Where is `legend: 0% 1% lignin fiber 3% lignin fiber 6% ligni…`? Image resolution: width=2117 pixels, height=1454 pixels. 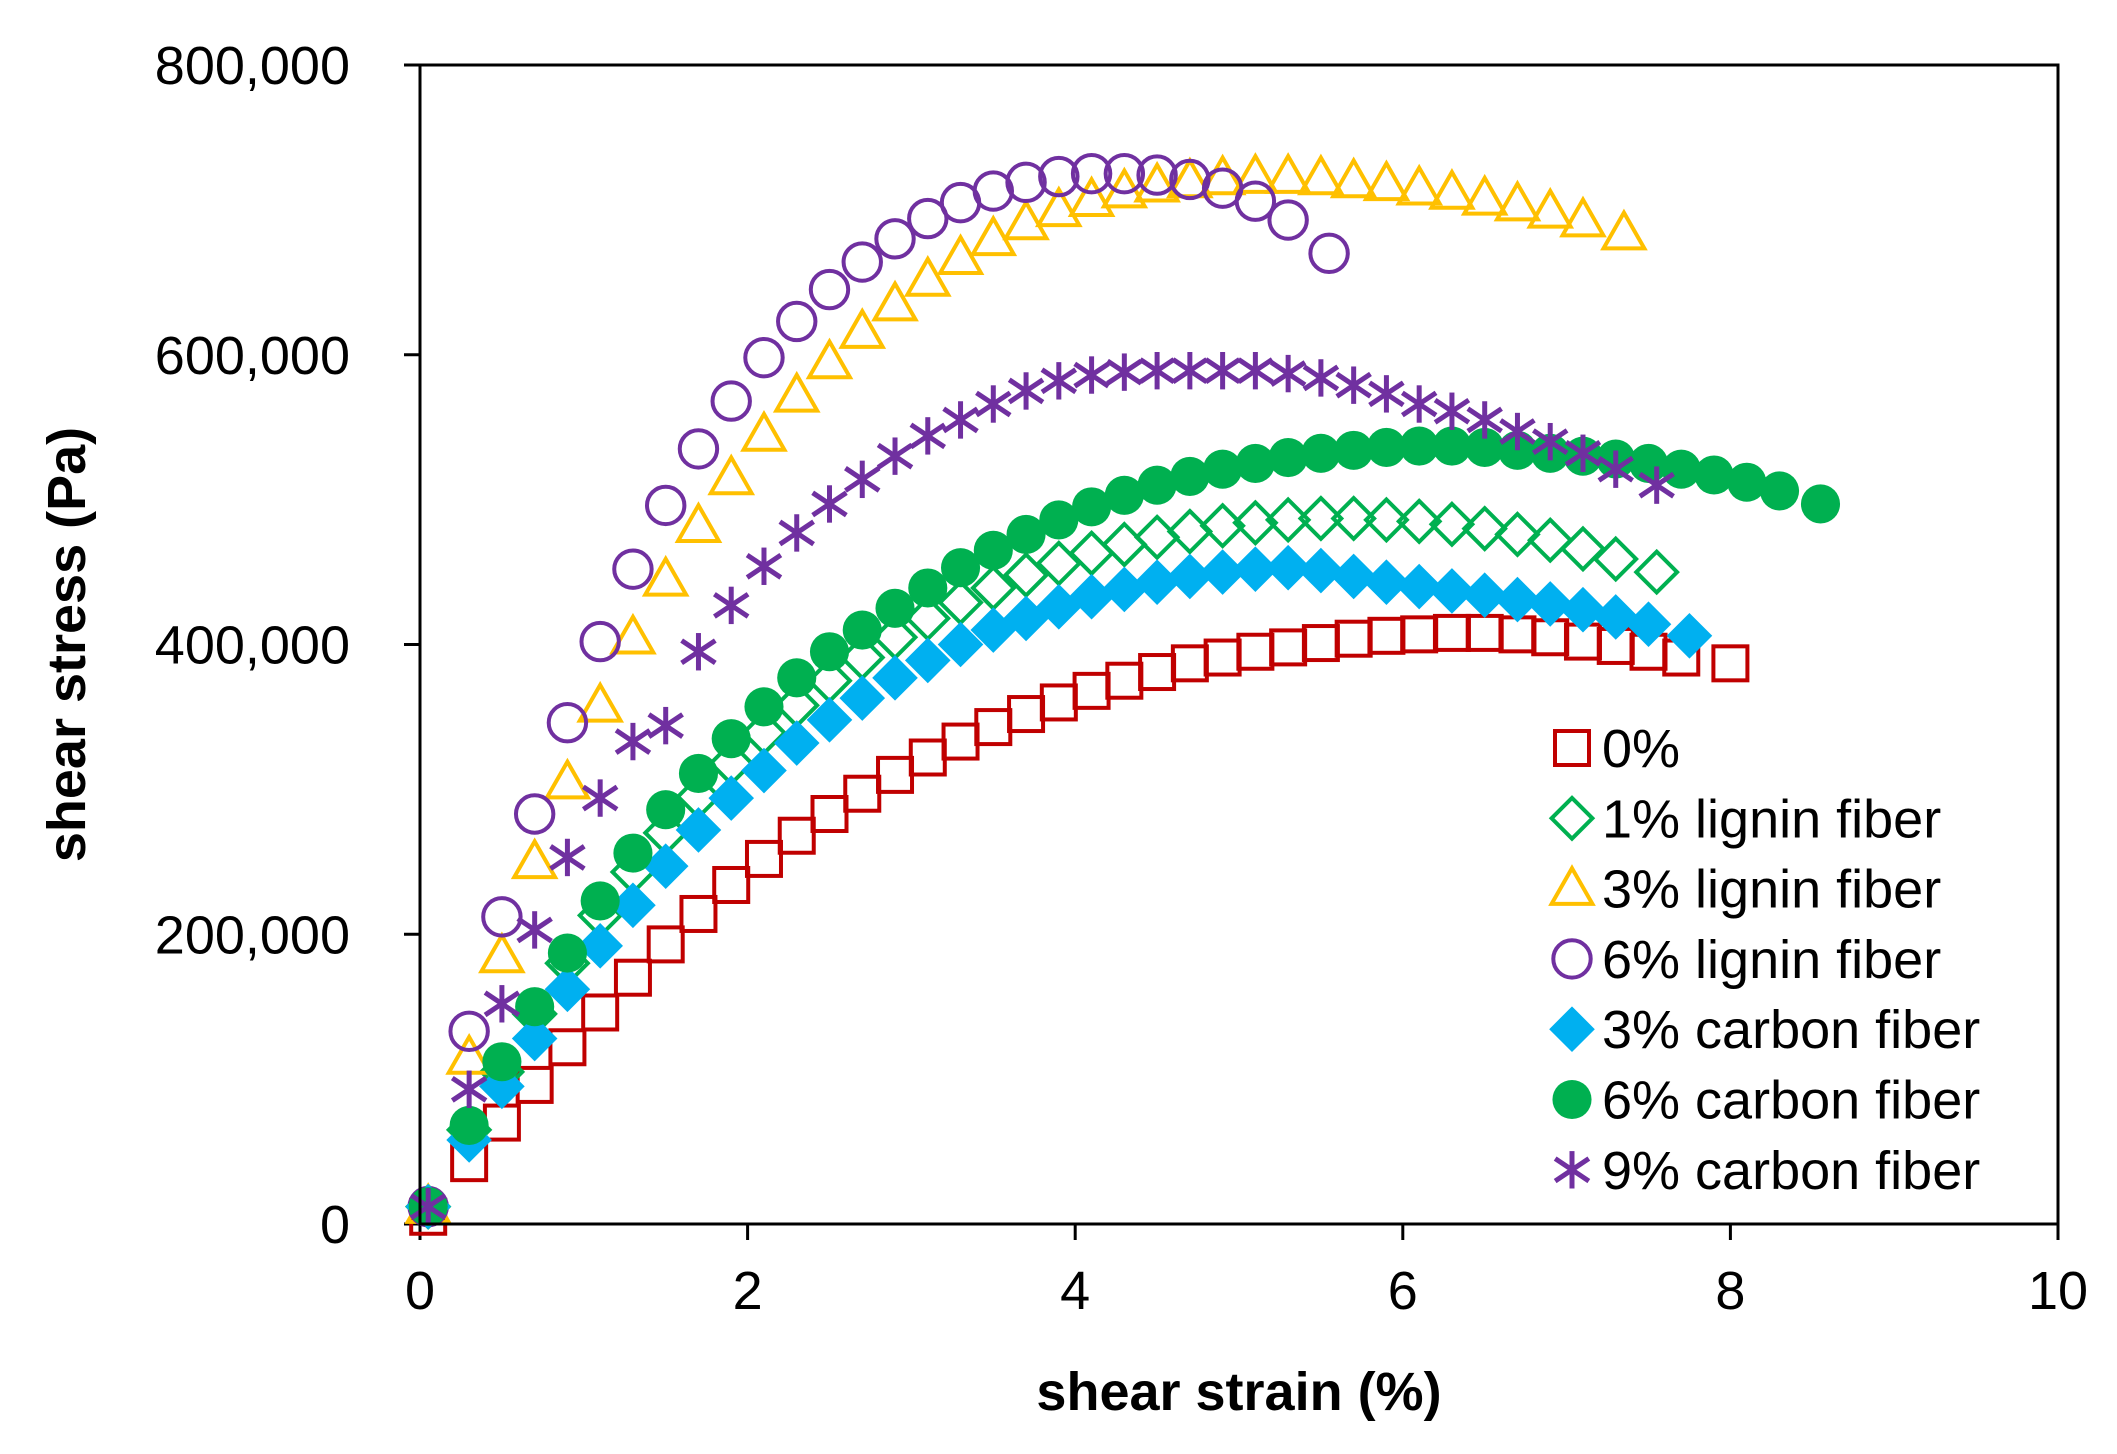
legend: 0% 1% lignin fiber 3% lignin fiber 6% ligni… is located at coordinates (1764, 960).